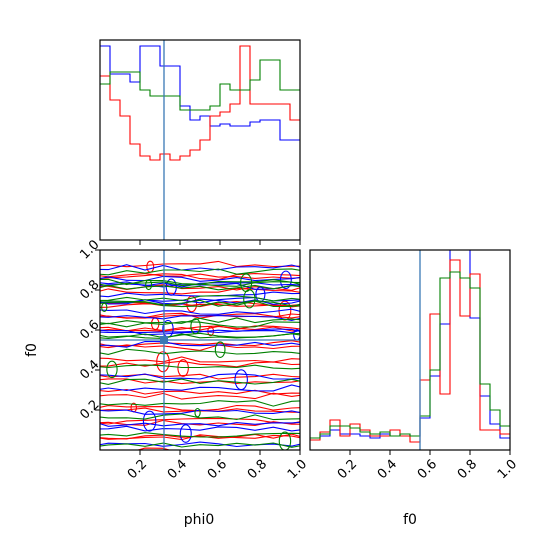 The height and width of the screenshot is (550, 550). I want to click on phi0-histogram-panel, so click(200, 142).